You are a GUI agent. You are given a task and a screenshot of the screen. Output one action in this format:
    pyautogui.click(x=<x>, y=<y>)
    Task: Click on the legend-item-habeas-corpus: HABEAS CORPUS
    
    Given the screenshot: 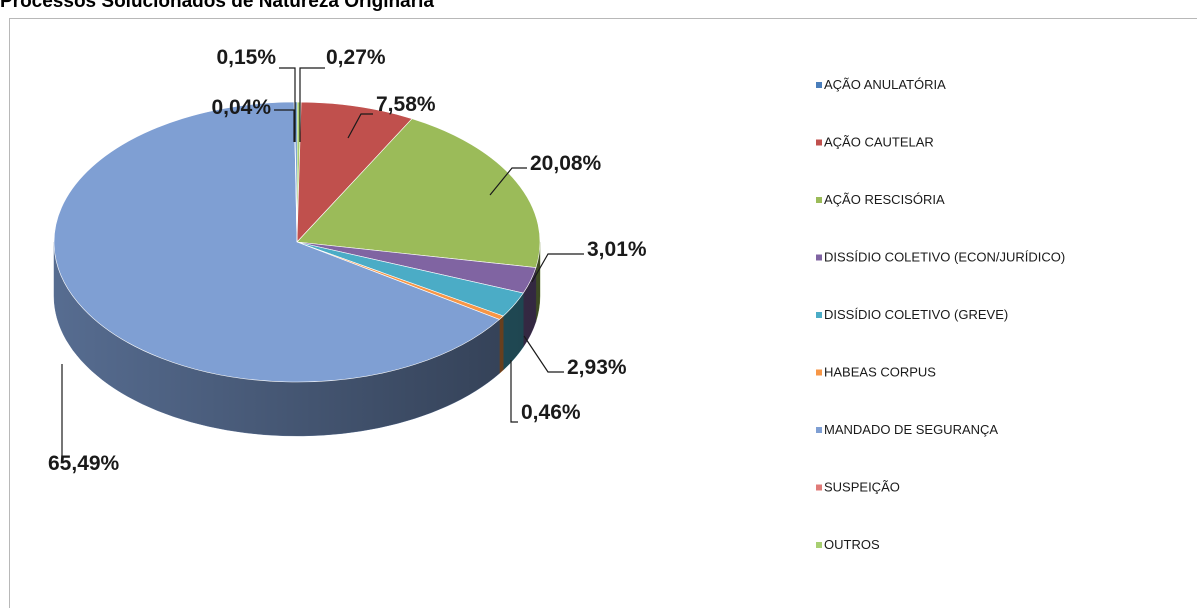 What is the action you would take?
    pyautogui.click(x=876, y=372)
    